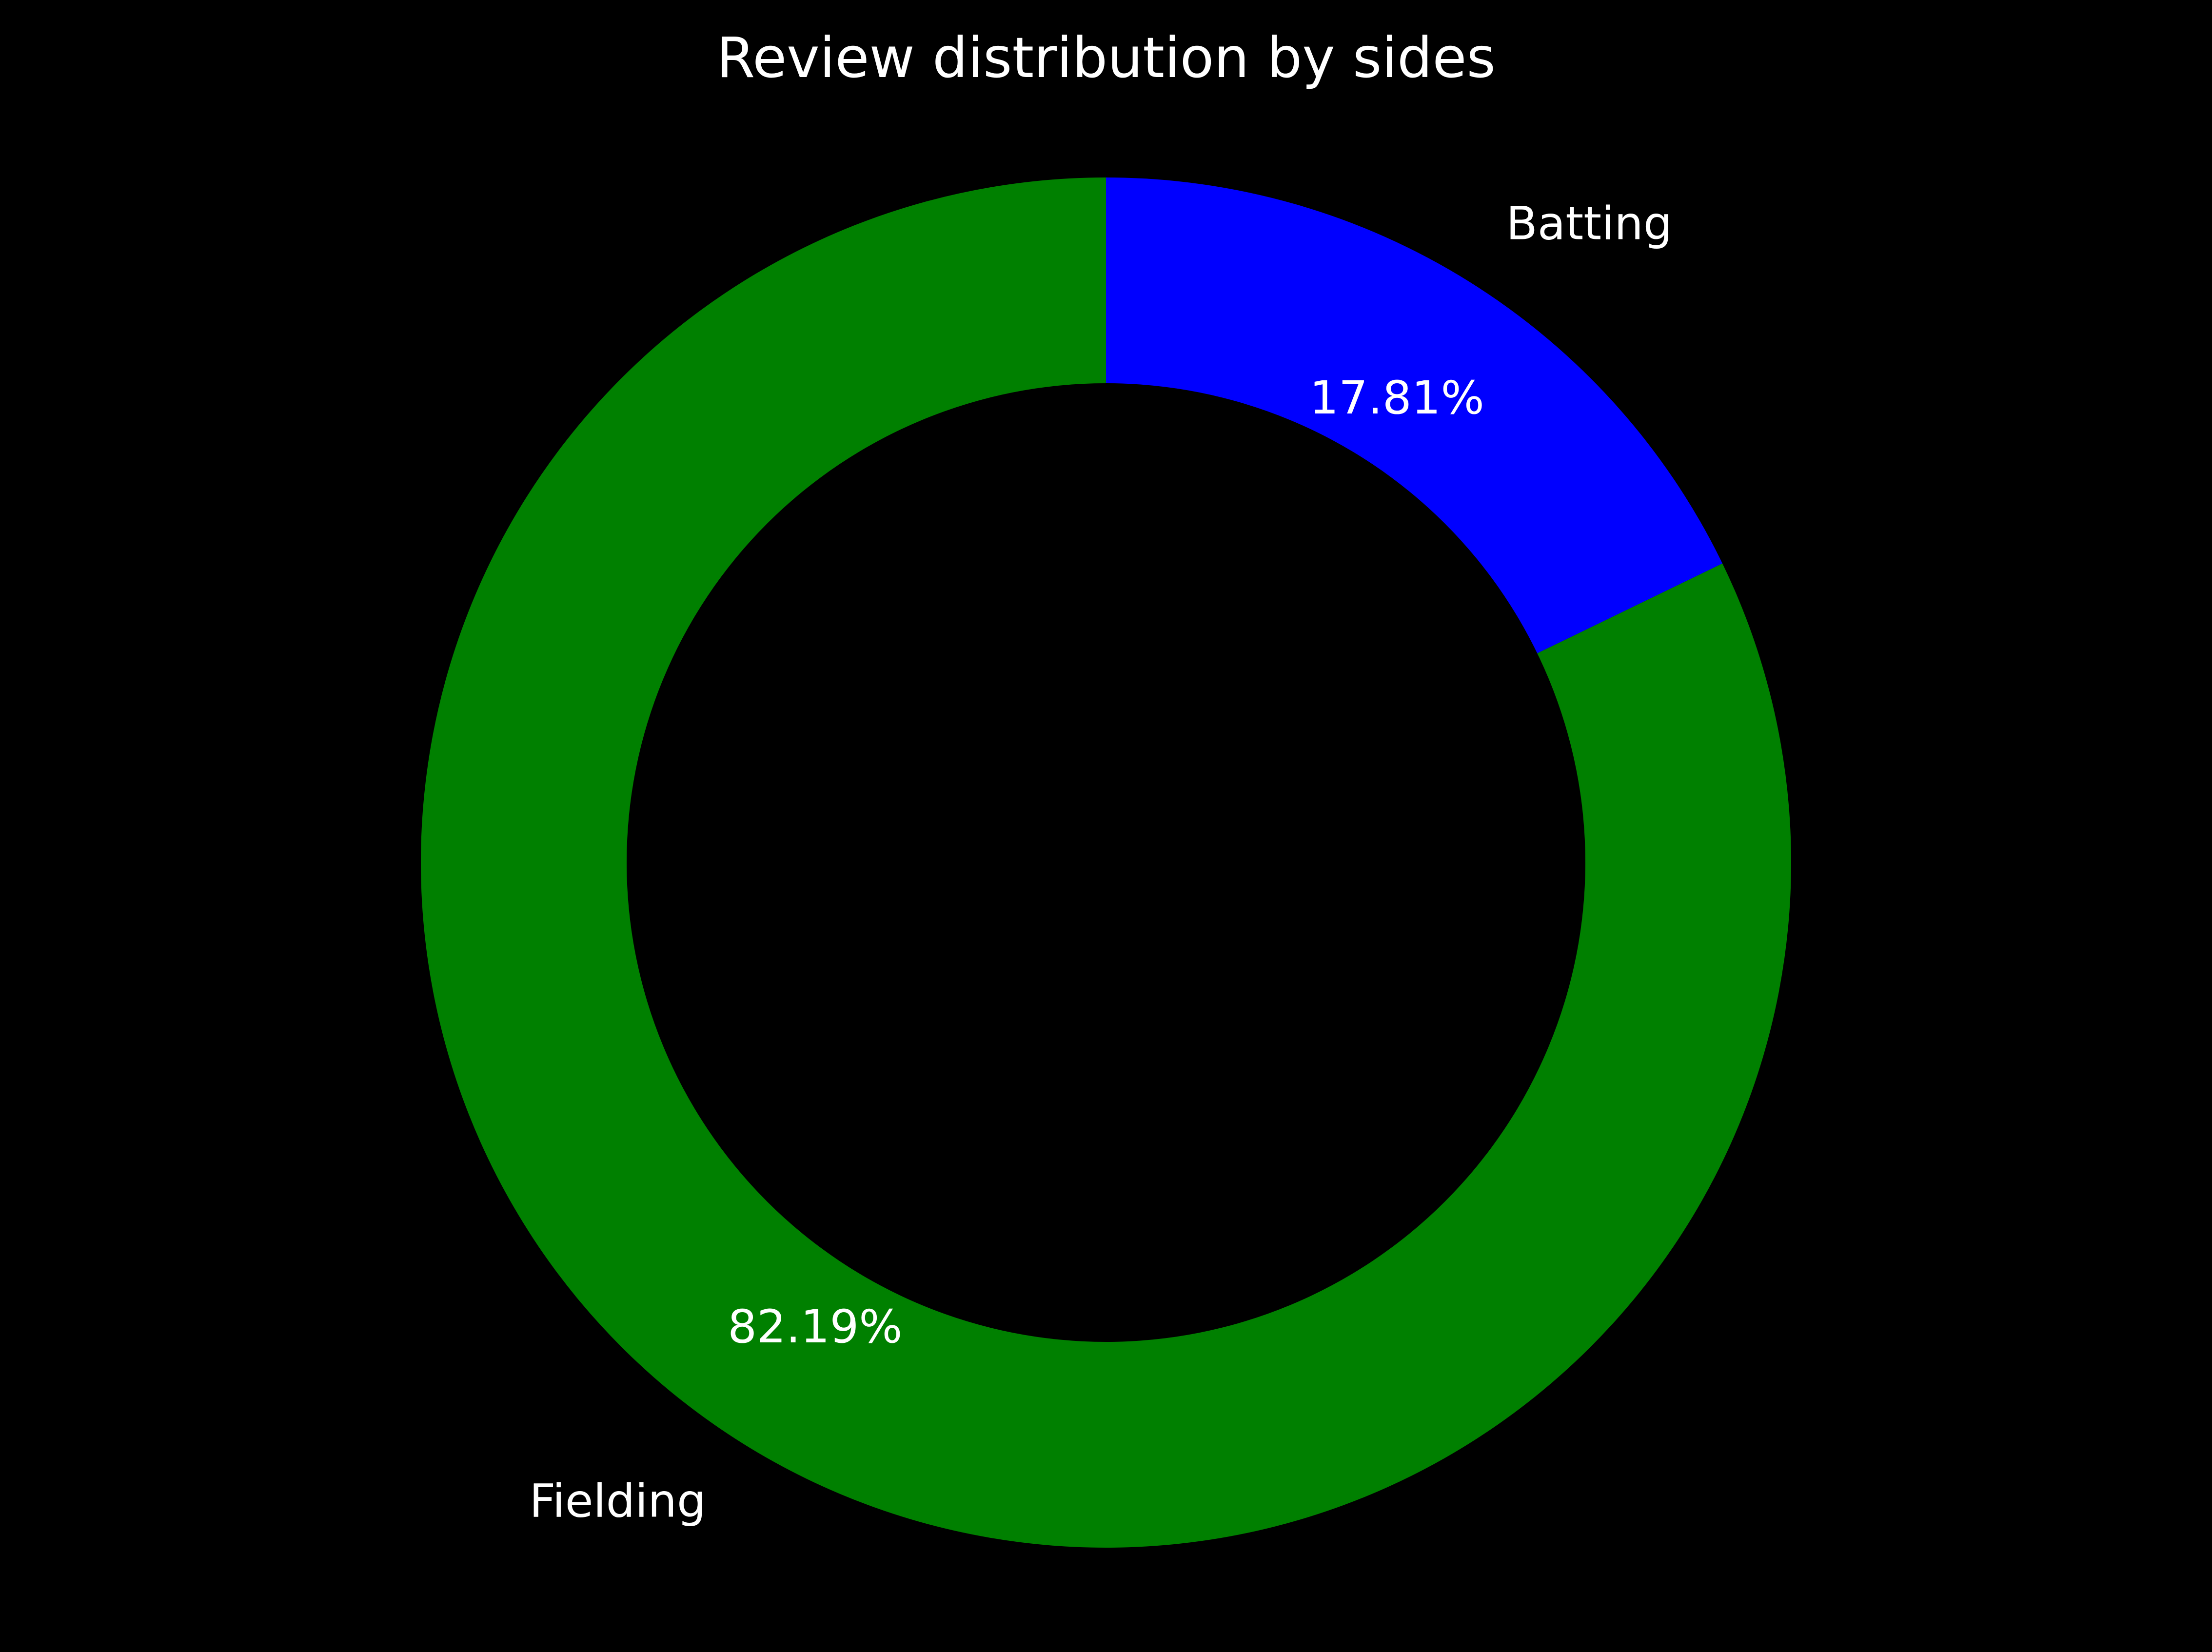 The image size is (2212, 1652). Describe the element at coordinates (1106, 57) in the screenshot. I see `chart-title: Review distribution by sides` at that location.